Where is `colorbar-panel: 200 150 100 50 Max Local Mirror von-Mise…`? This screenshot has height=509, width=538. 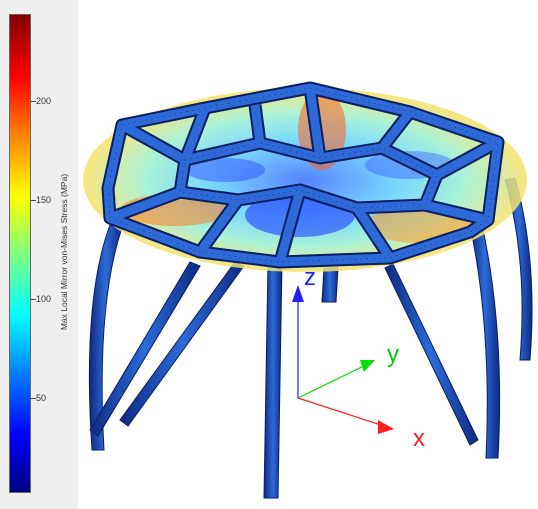 colorbar-panel: 200 150 100 50 Max Local Mirror von-Mise… is located at coordinates (39, 254).